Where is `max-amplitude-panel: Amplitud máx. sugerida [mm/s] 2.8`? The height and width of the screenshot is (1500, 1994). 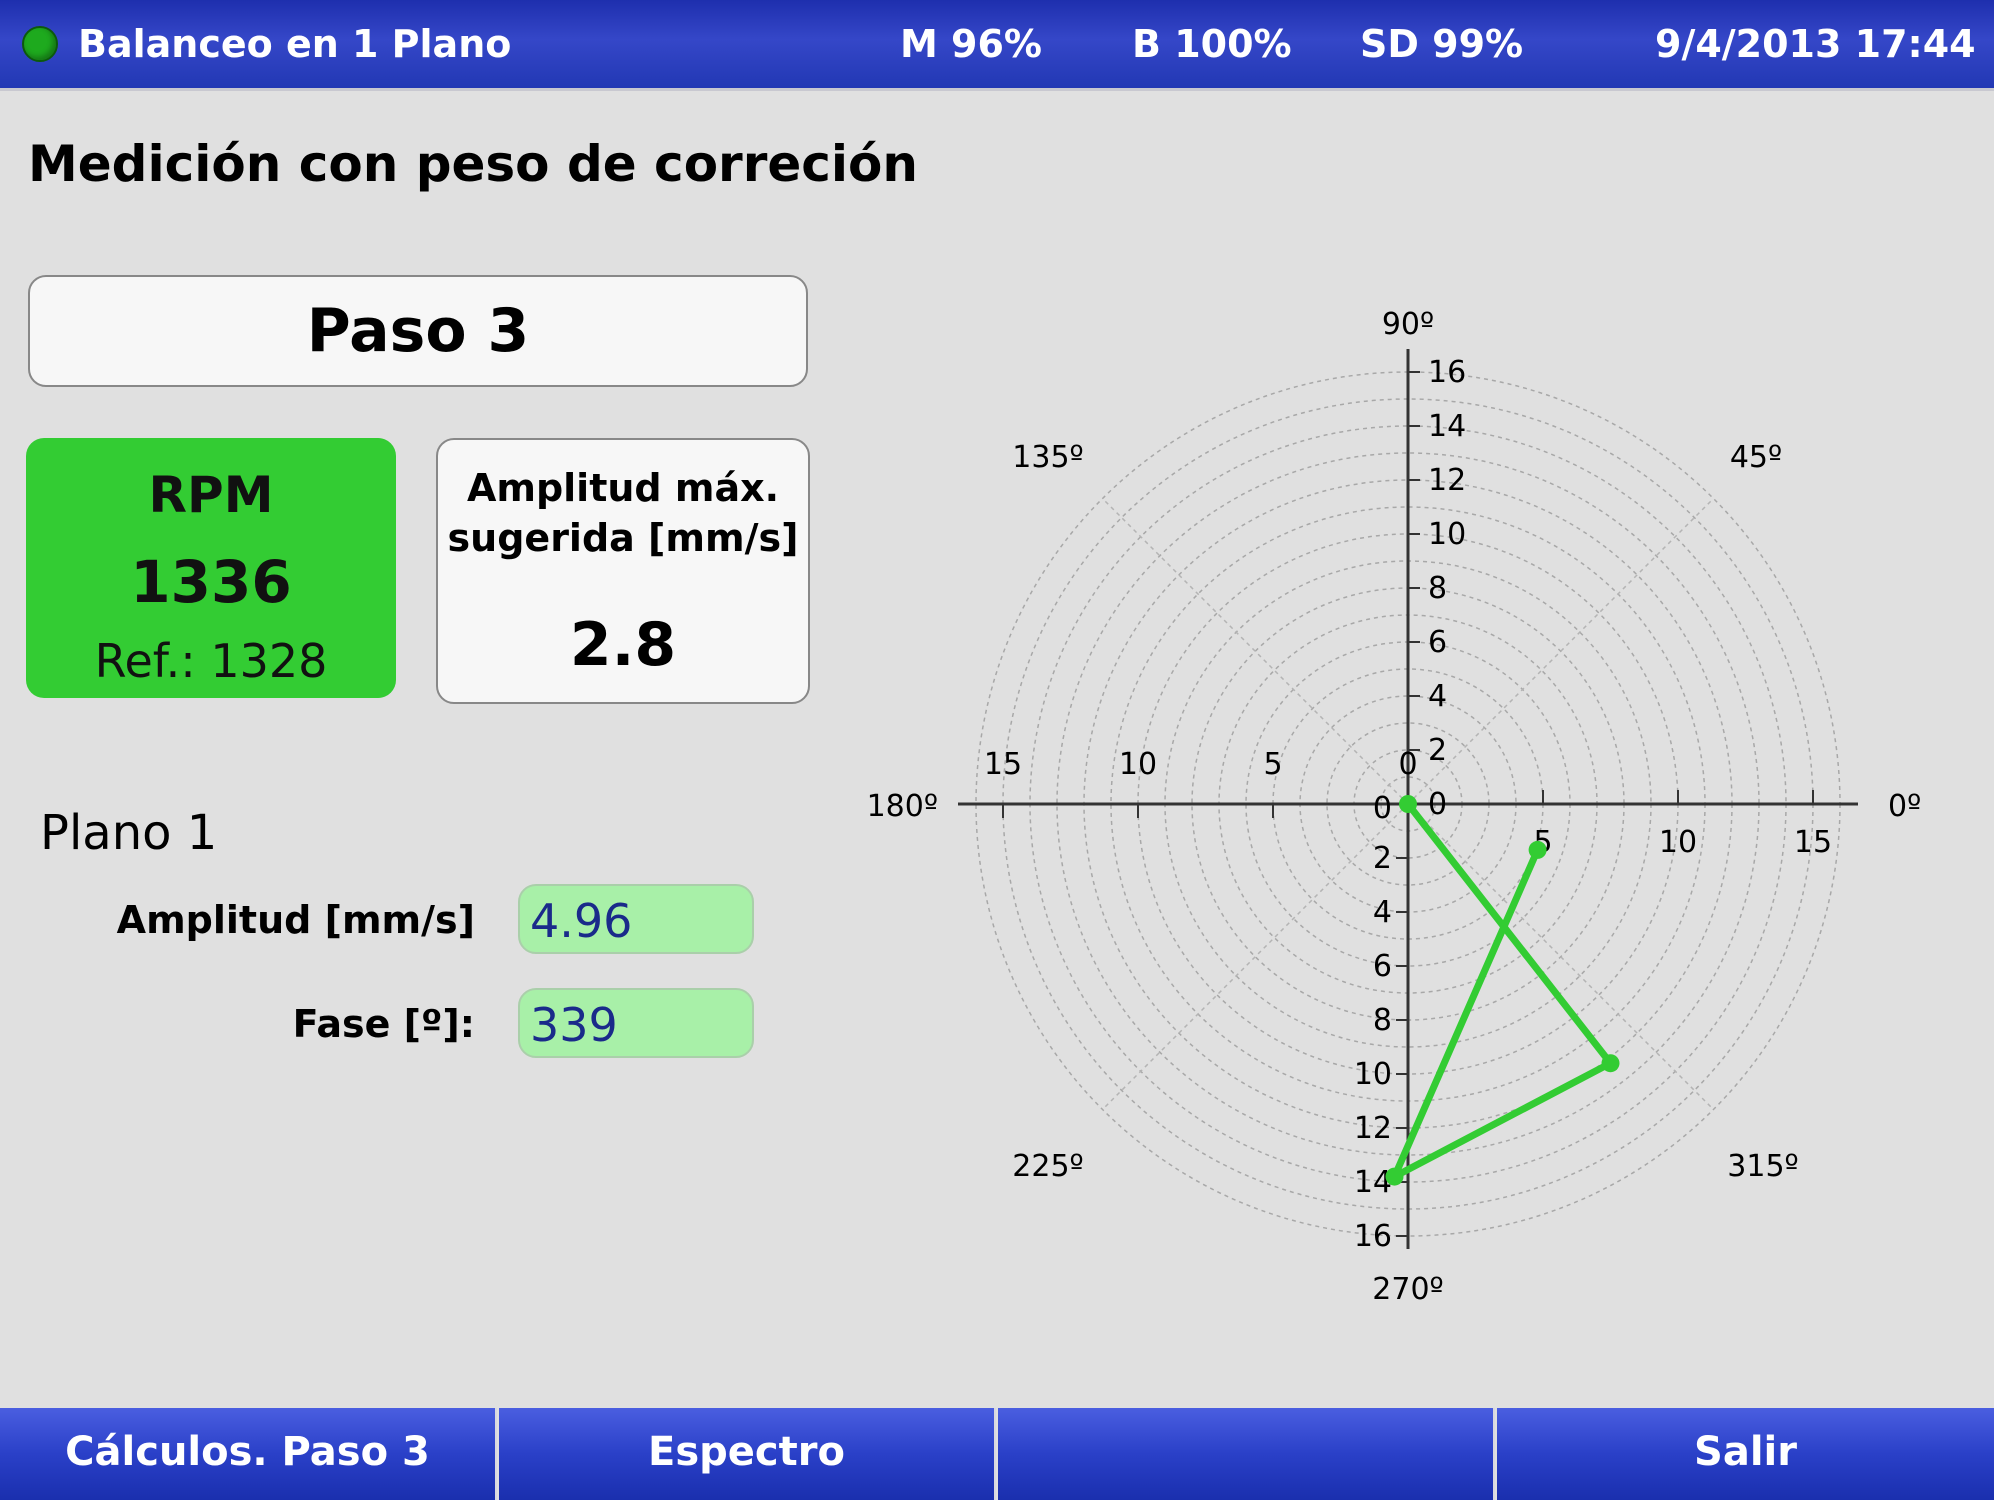
max-amplitude-panel: Amplitud máx. sugerida [mm/s] 2.8 is located at coordinates (623, 571).